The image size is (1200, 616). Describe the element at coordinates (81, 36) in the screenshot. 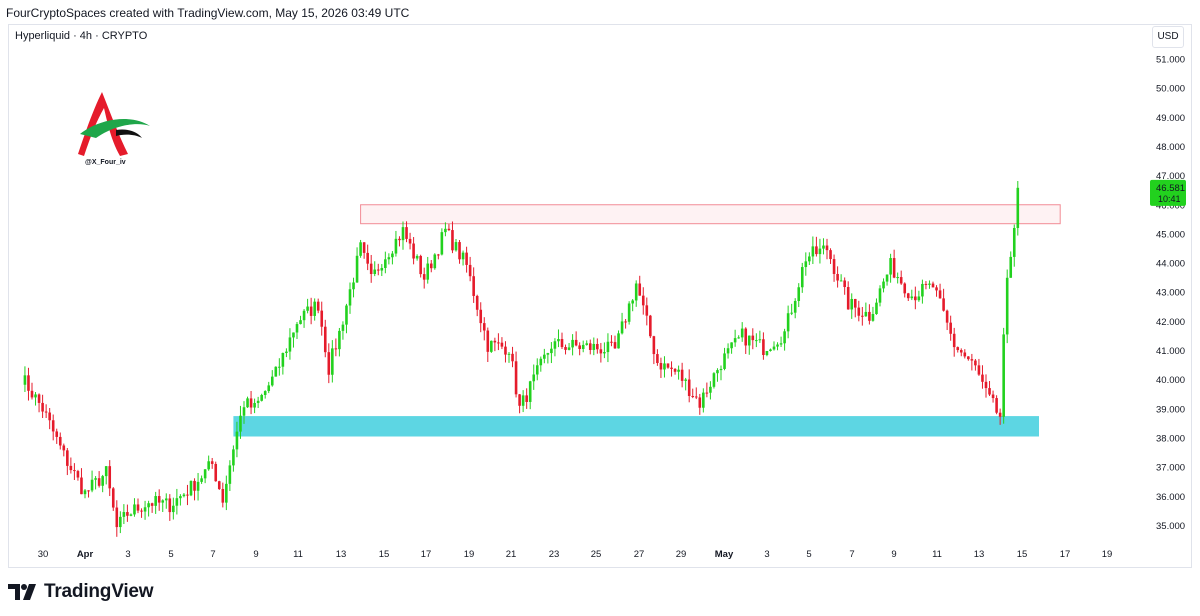

I see `symbol-label: Hyperliquid · 4h · CRYPTO` at that location.